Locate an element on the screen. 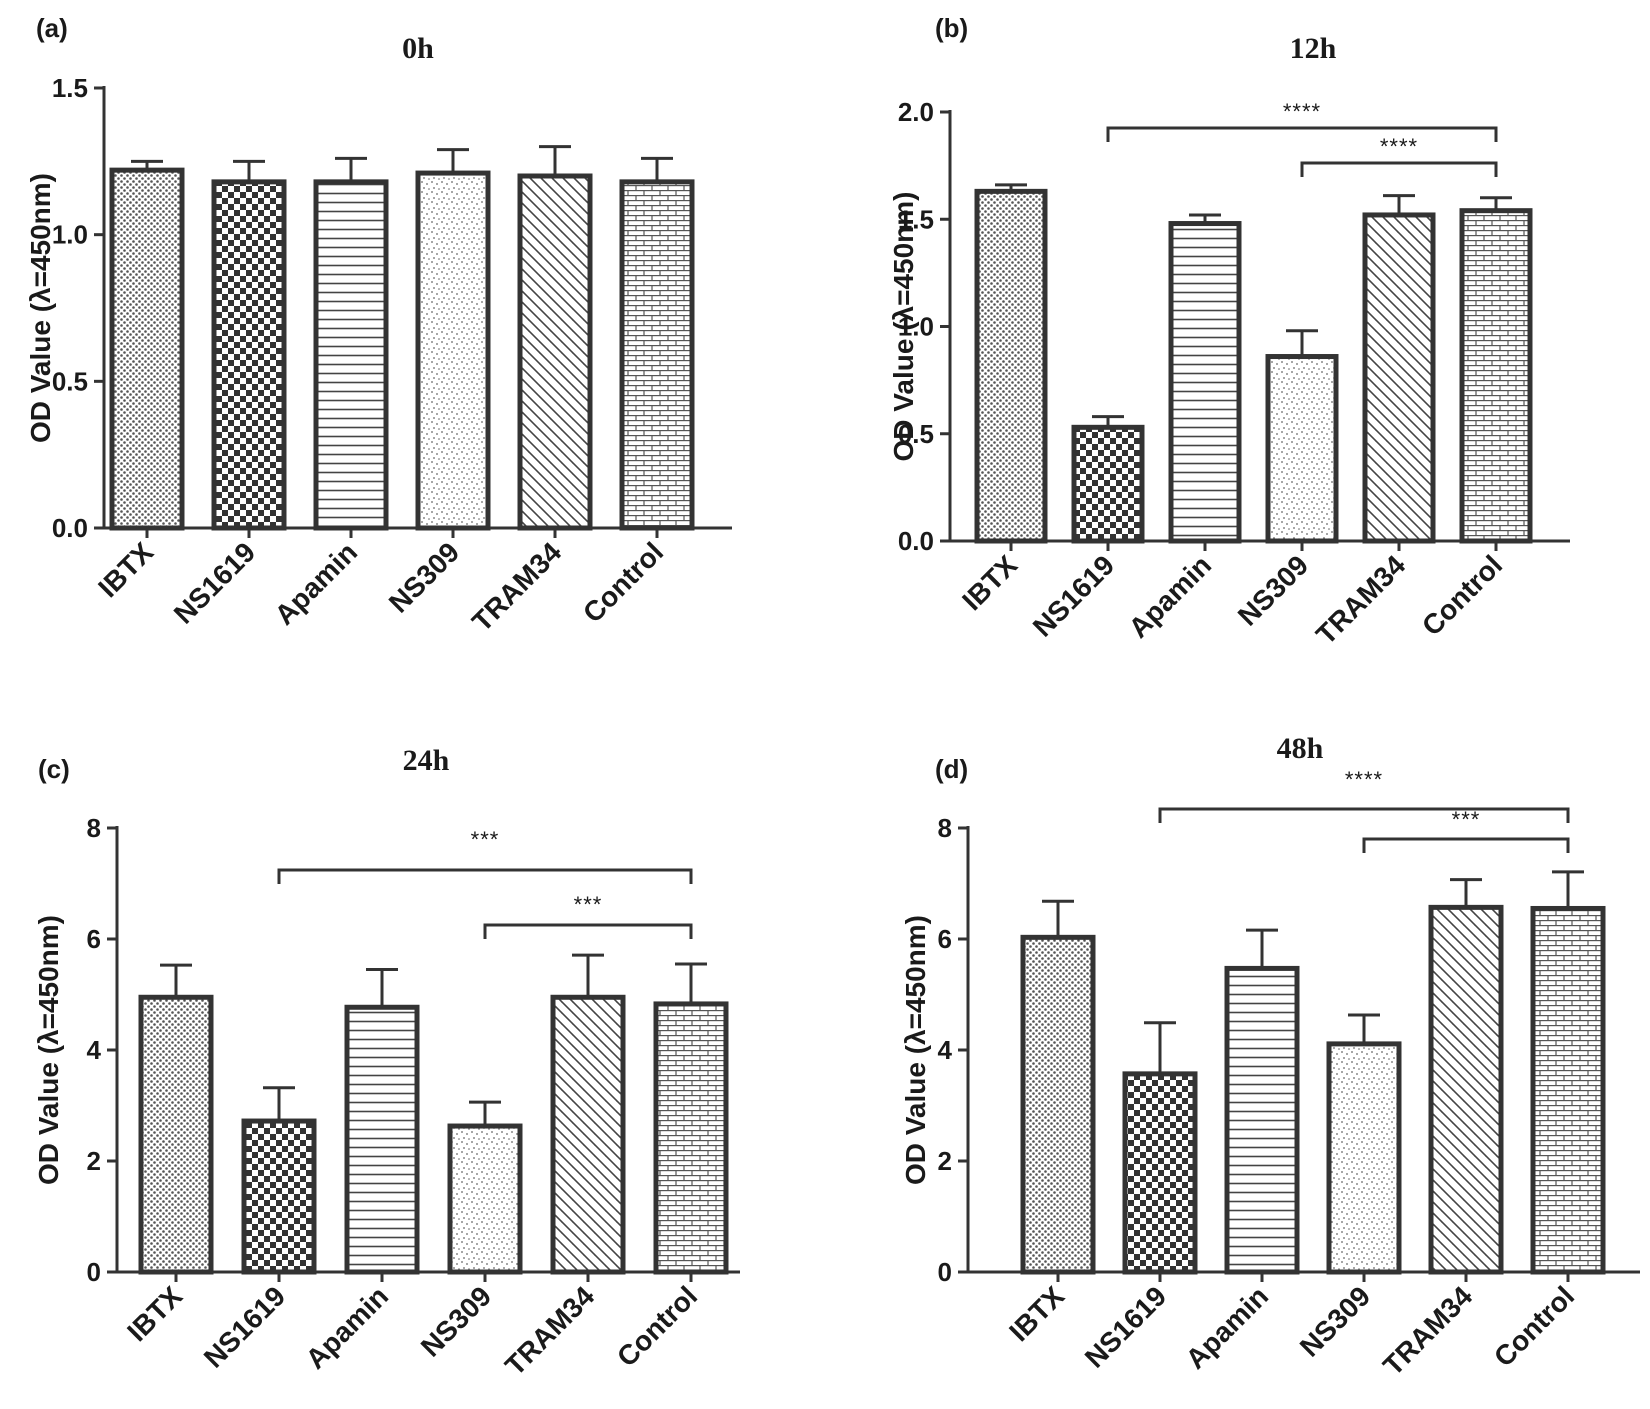  chart-title: 24h is located at coordinates (426, 760).